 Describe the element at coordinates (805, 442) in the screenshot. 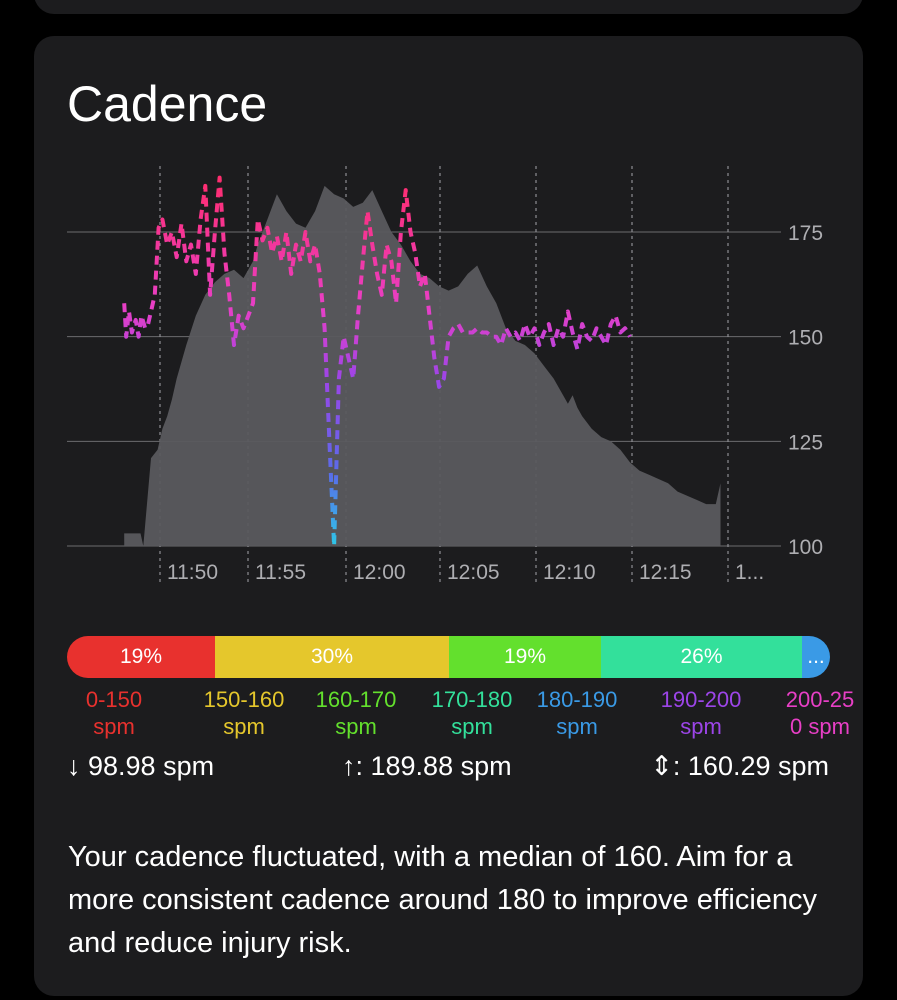

I see `y-tick-label: 125` at that location.